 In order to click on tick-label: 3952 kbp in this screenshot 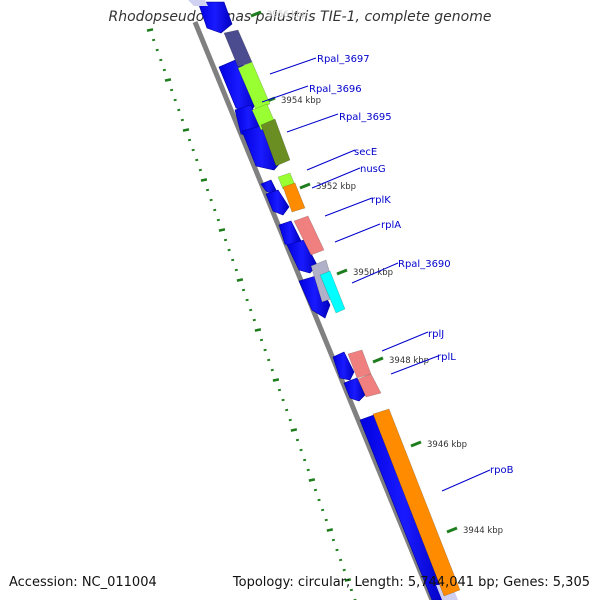, I will do `click(336, 187)`.